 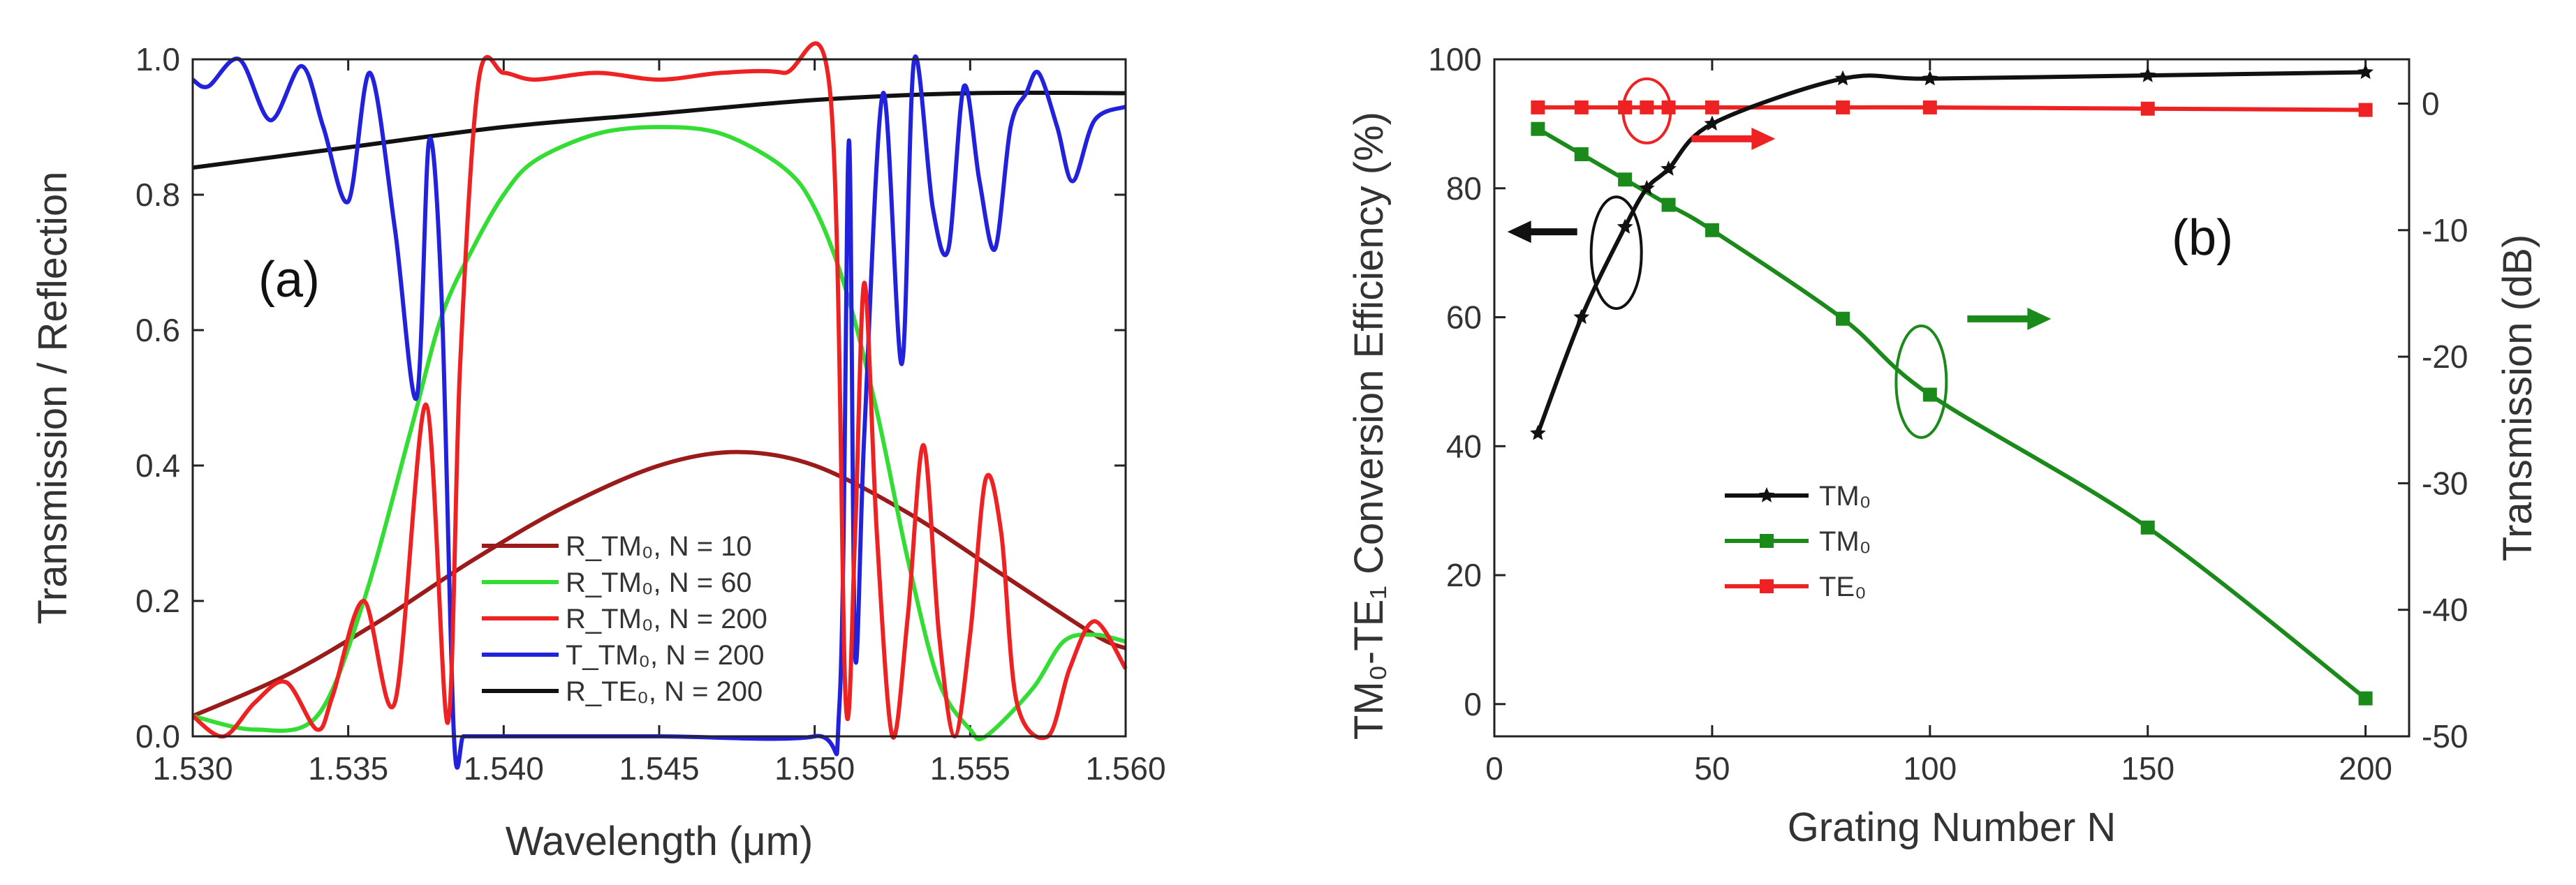 What do you see at coordinates (2202, 238) in the screenshot?
I see `chart-b-panel-label: (b)` at bounding box center [2202, 238].